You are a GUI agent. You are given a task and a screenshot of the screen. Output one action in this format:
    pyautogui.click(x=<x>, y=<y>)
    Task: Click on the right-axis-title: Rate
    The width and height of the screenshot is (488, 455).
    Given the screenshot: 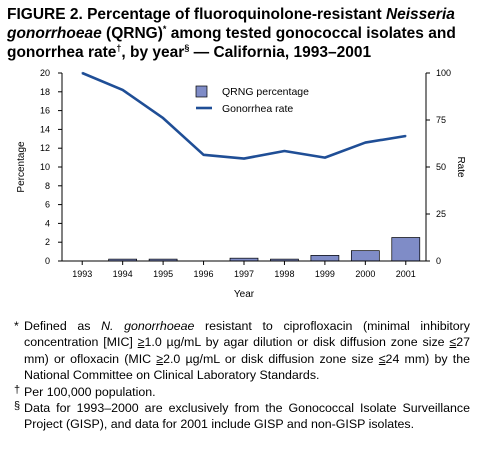 What is the action you would take?
    pyautogui.click(x=460, y=167)
    